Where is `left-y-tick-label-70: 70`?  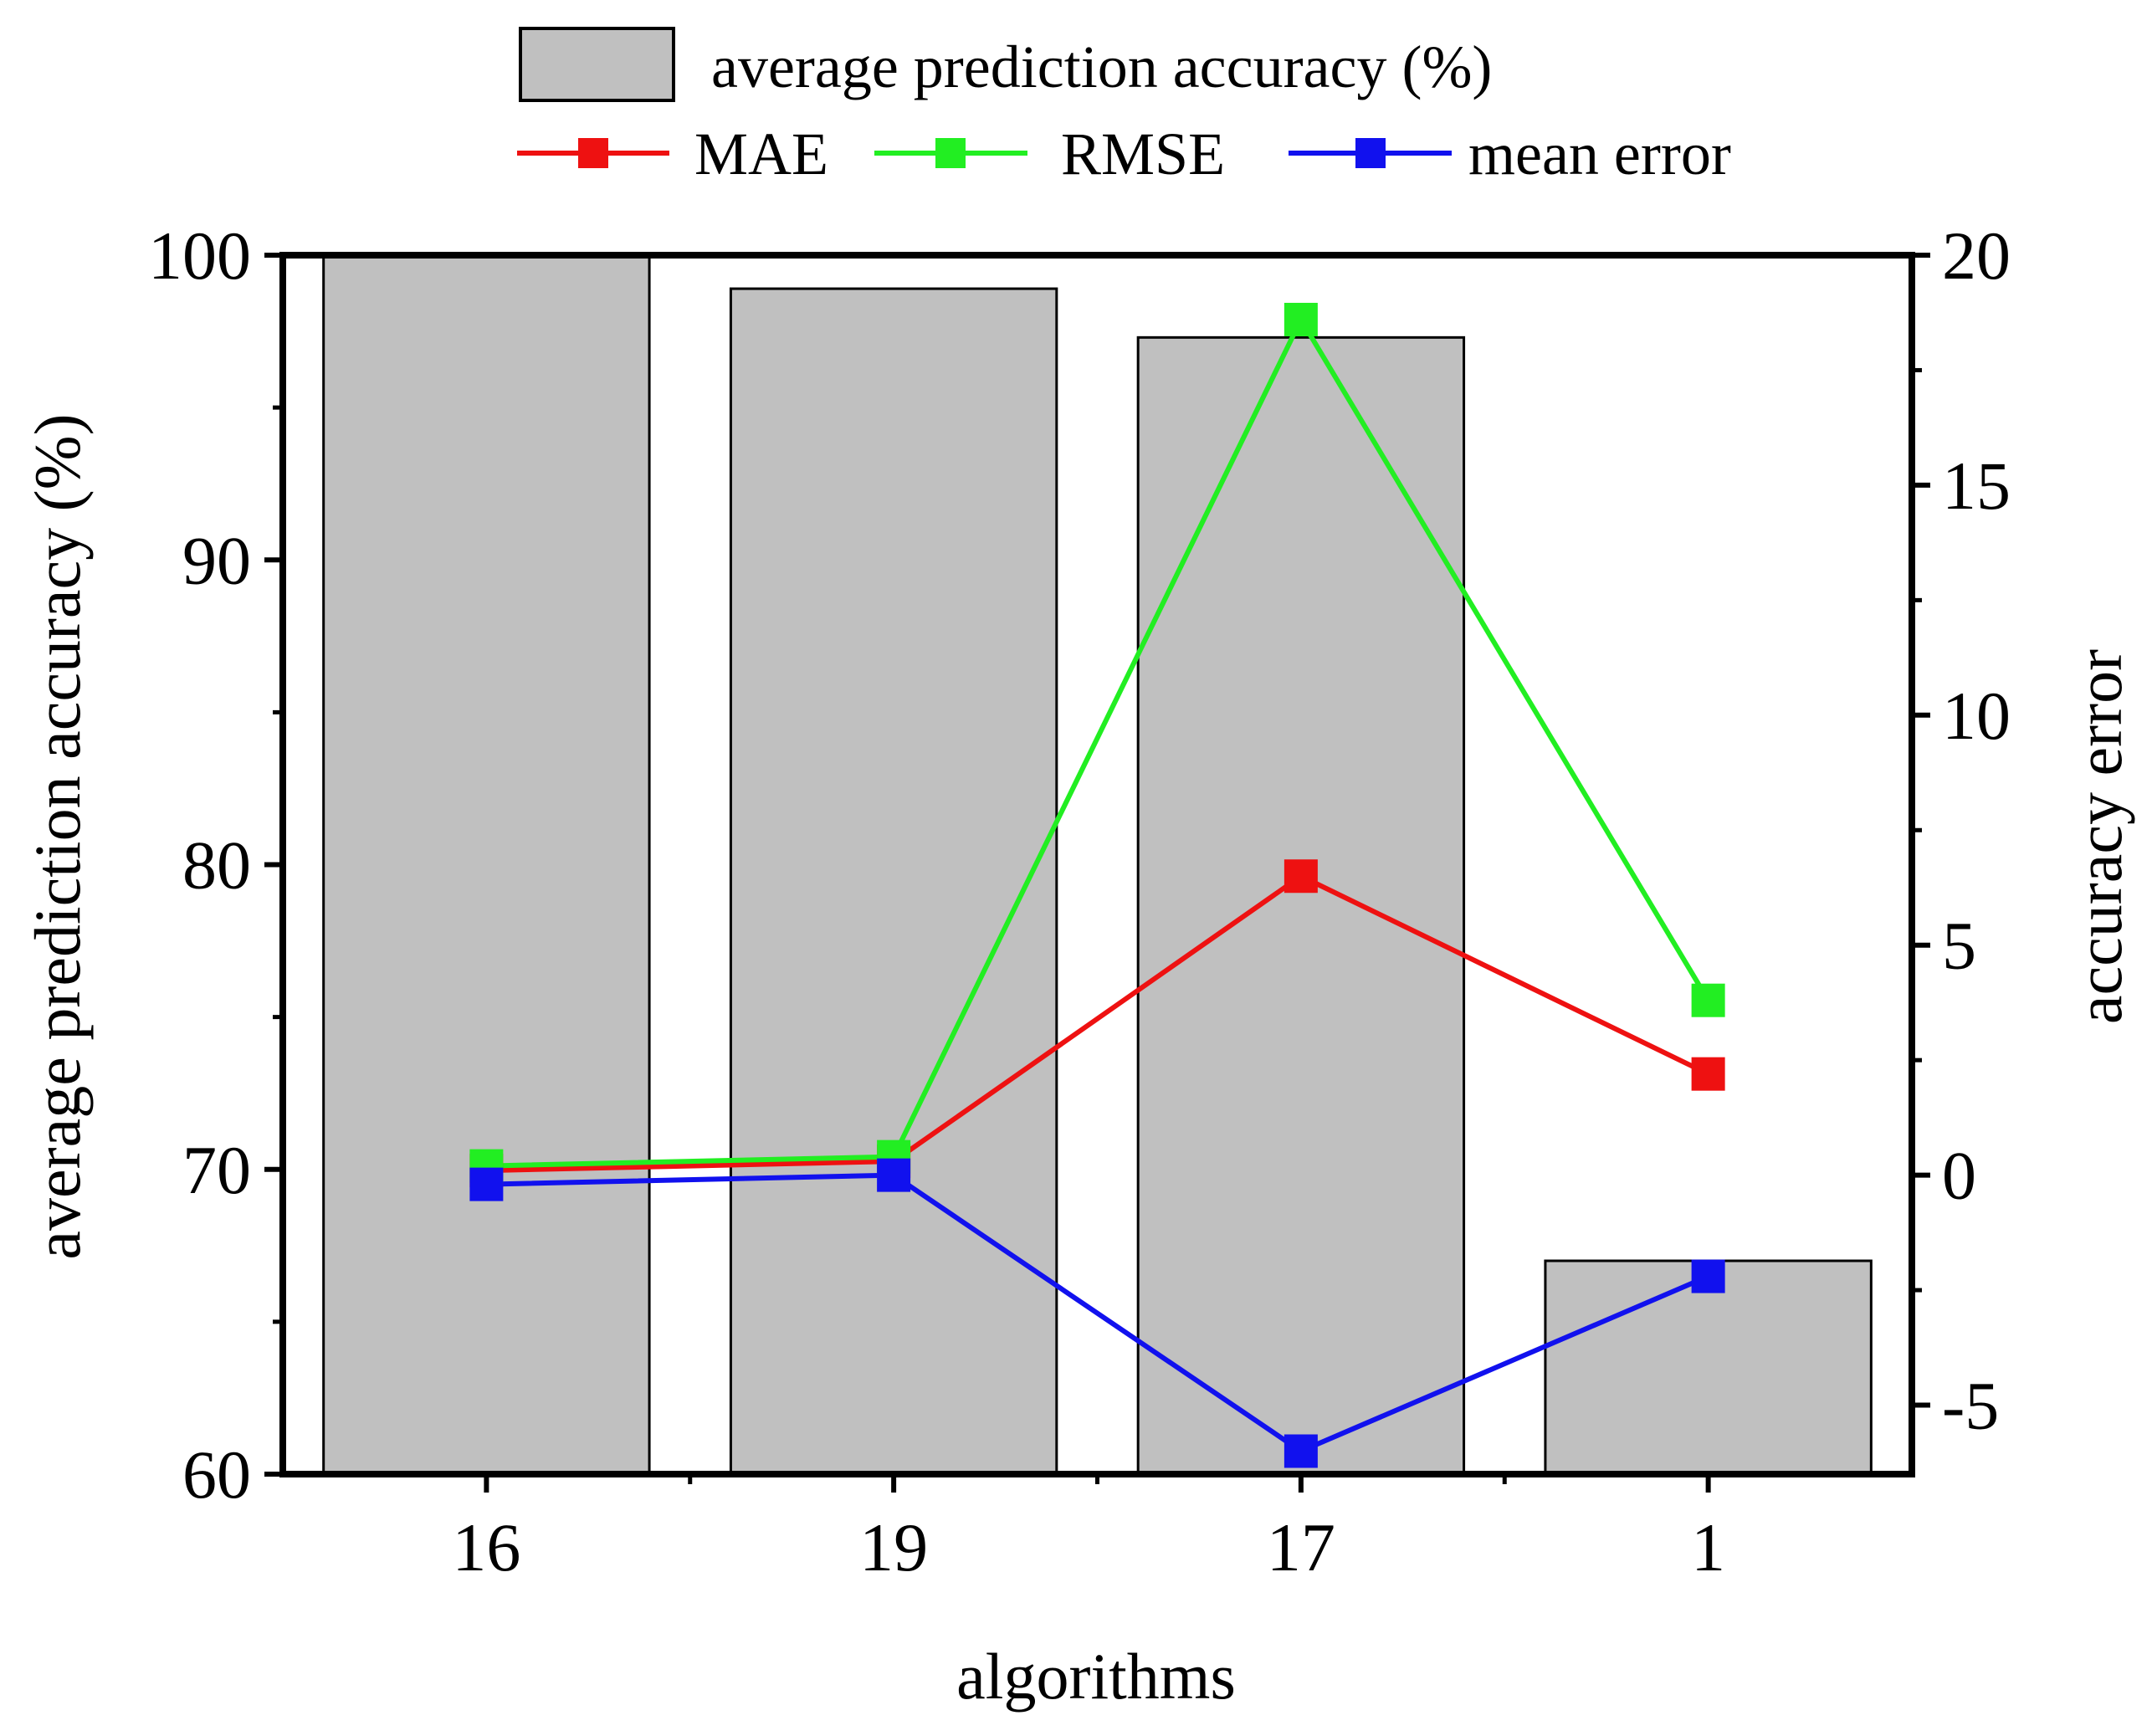
left-y-tick-label-70: 70 is located at coordinates (216, 1170).